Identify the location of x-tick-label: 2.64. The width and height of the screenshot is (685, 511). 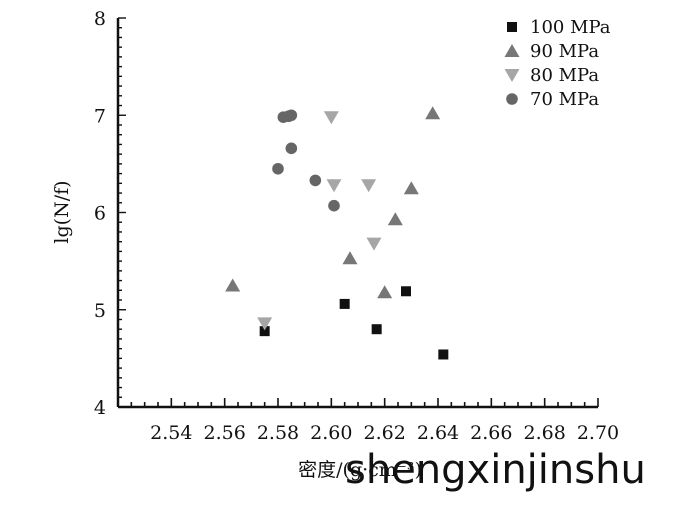
(438, 433).